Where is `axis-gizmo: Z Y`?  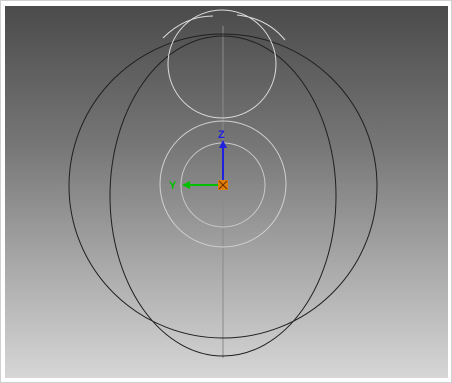
axis-gizmo: Z Y is located at coordinates (198, 160).